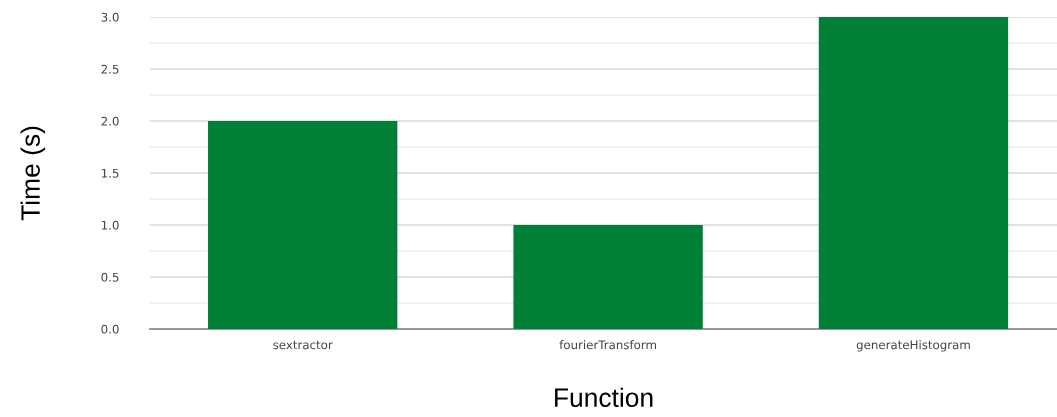 The width and height of the screenshot is (1057, 417). Describe the element at coordinates (110, 225) in the screenshot. I see `y-tick-label: 1.0` at that location.